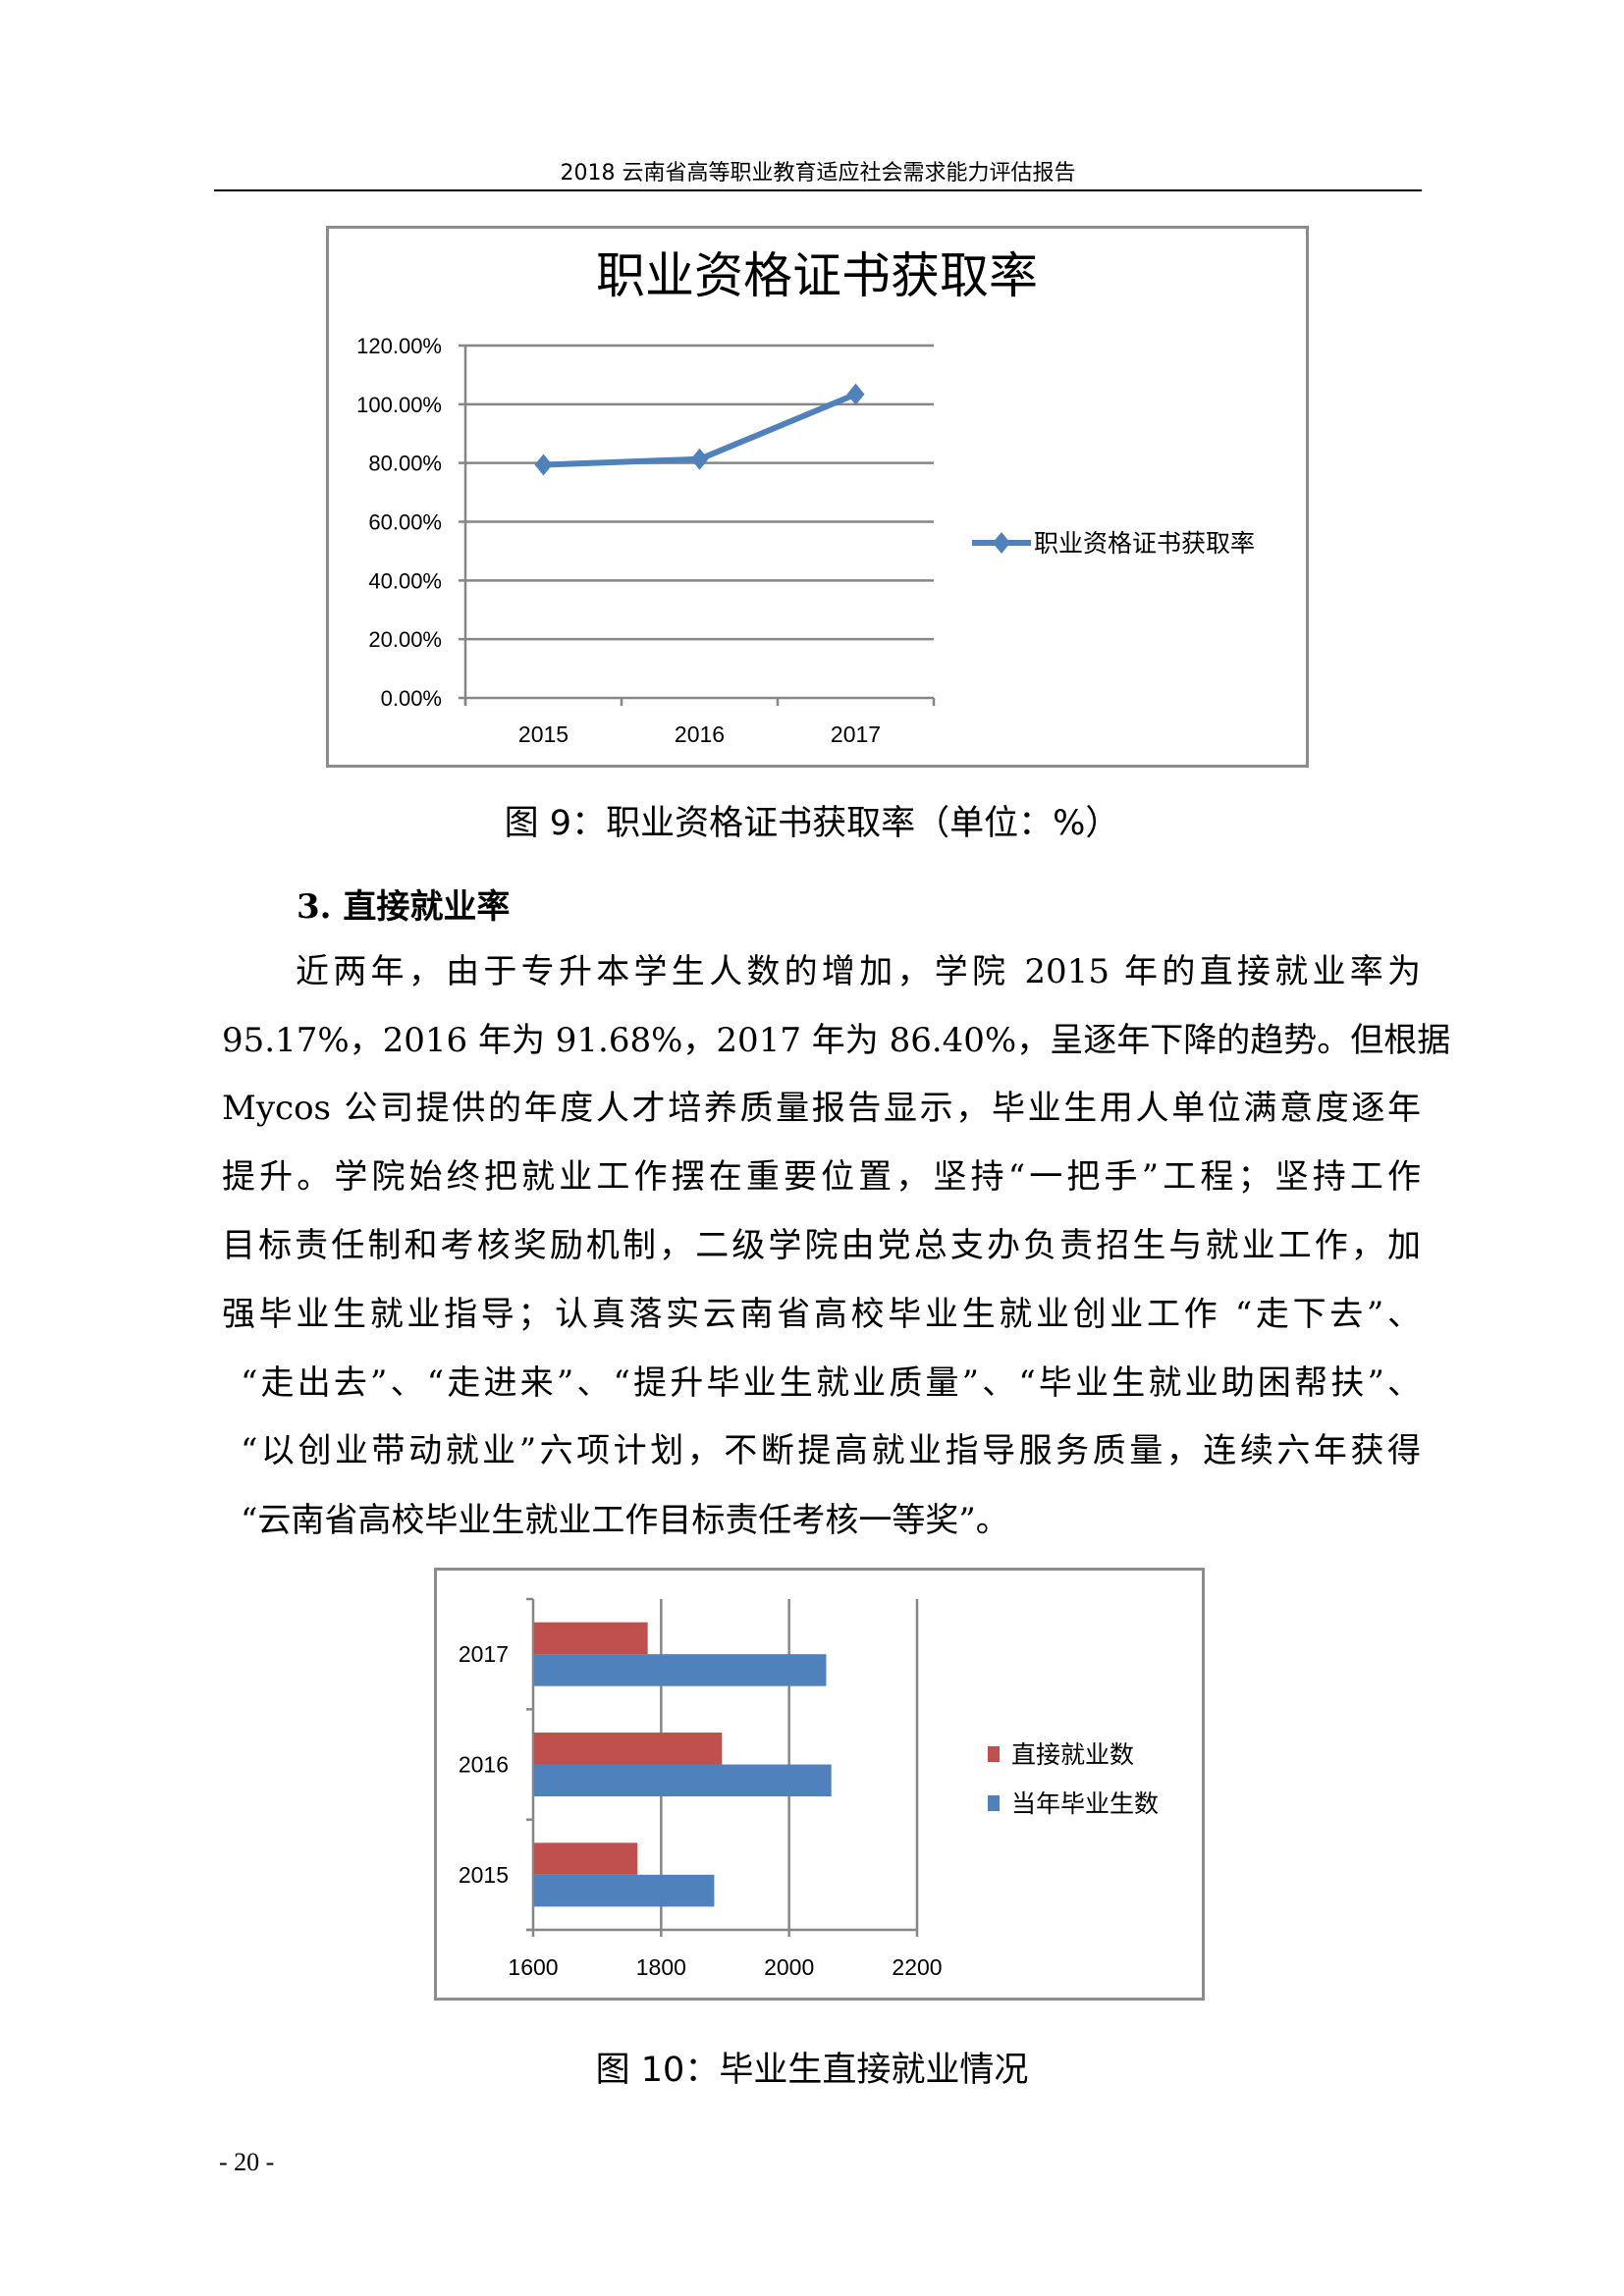 The height and width of the screenshot is (2296, 1624). I want to click on paragraph-line: 近两年，由于专升本学生人数的增加，学院 2015 年的直接就业率为, so click(858, 972).